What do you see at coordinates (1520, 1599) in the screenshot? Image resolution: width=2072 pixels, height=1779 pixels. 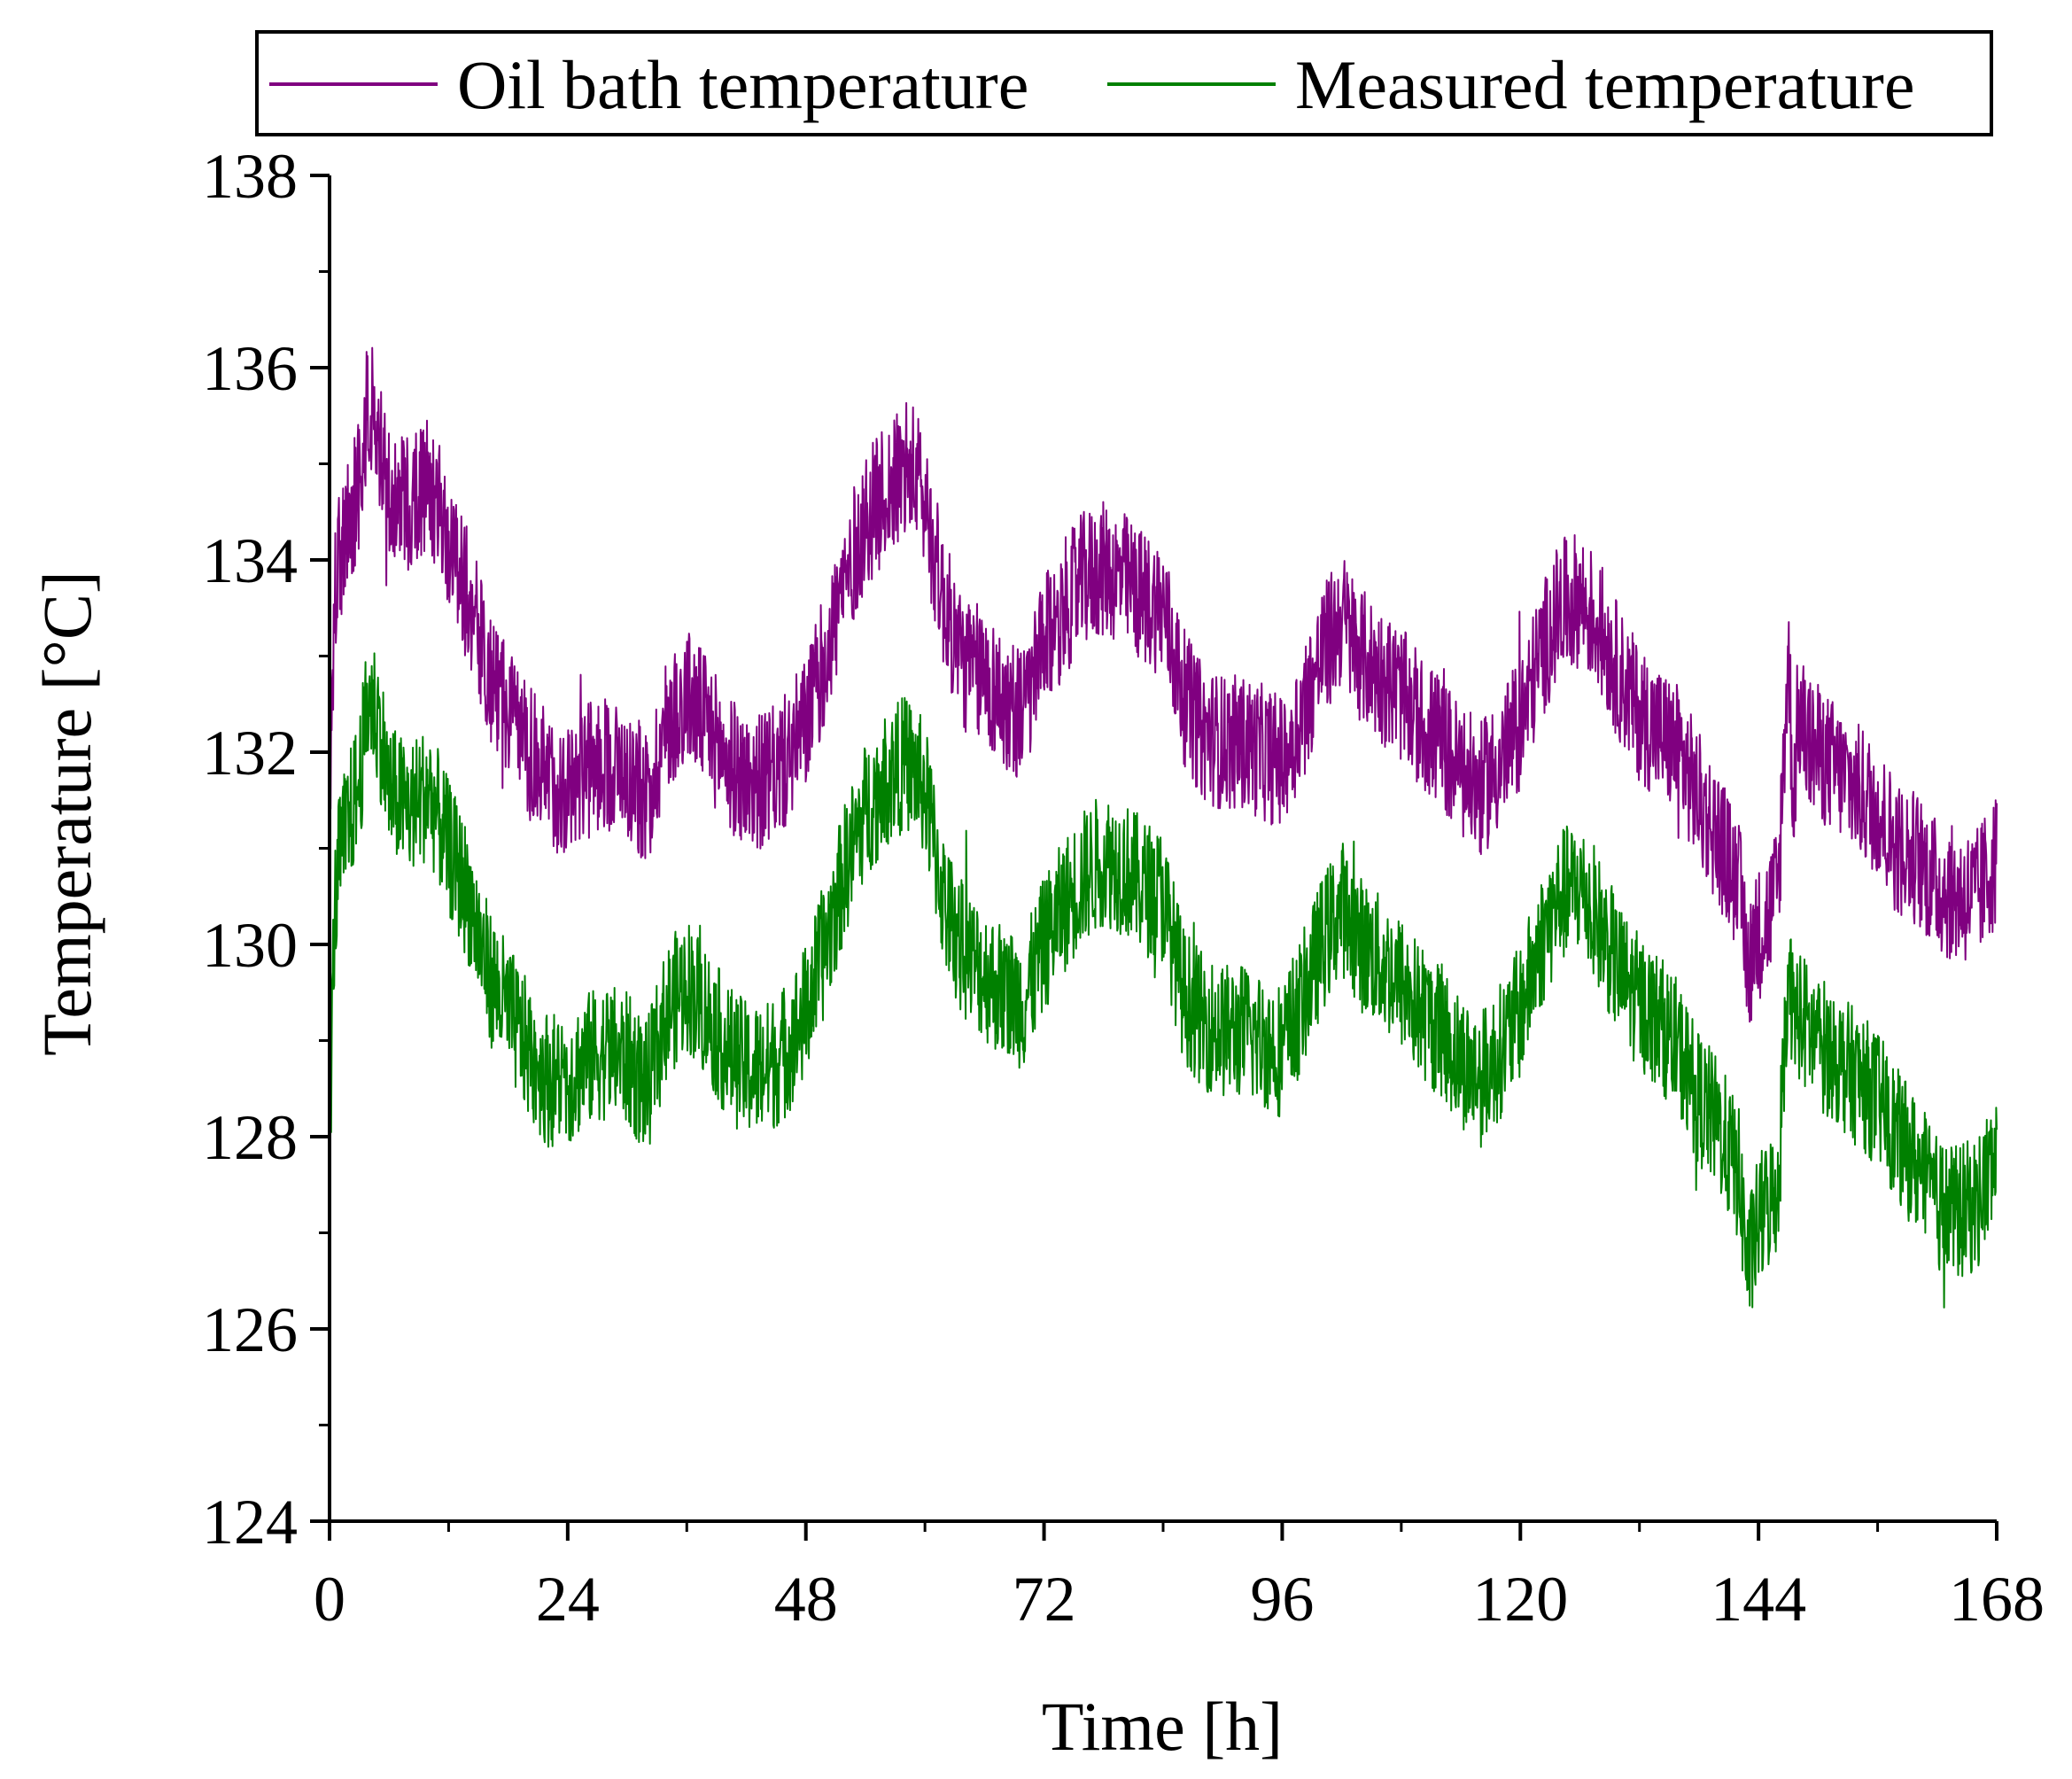 I see `x-tick-label: 120` at bounding box center [1520, 1599].